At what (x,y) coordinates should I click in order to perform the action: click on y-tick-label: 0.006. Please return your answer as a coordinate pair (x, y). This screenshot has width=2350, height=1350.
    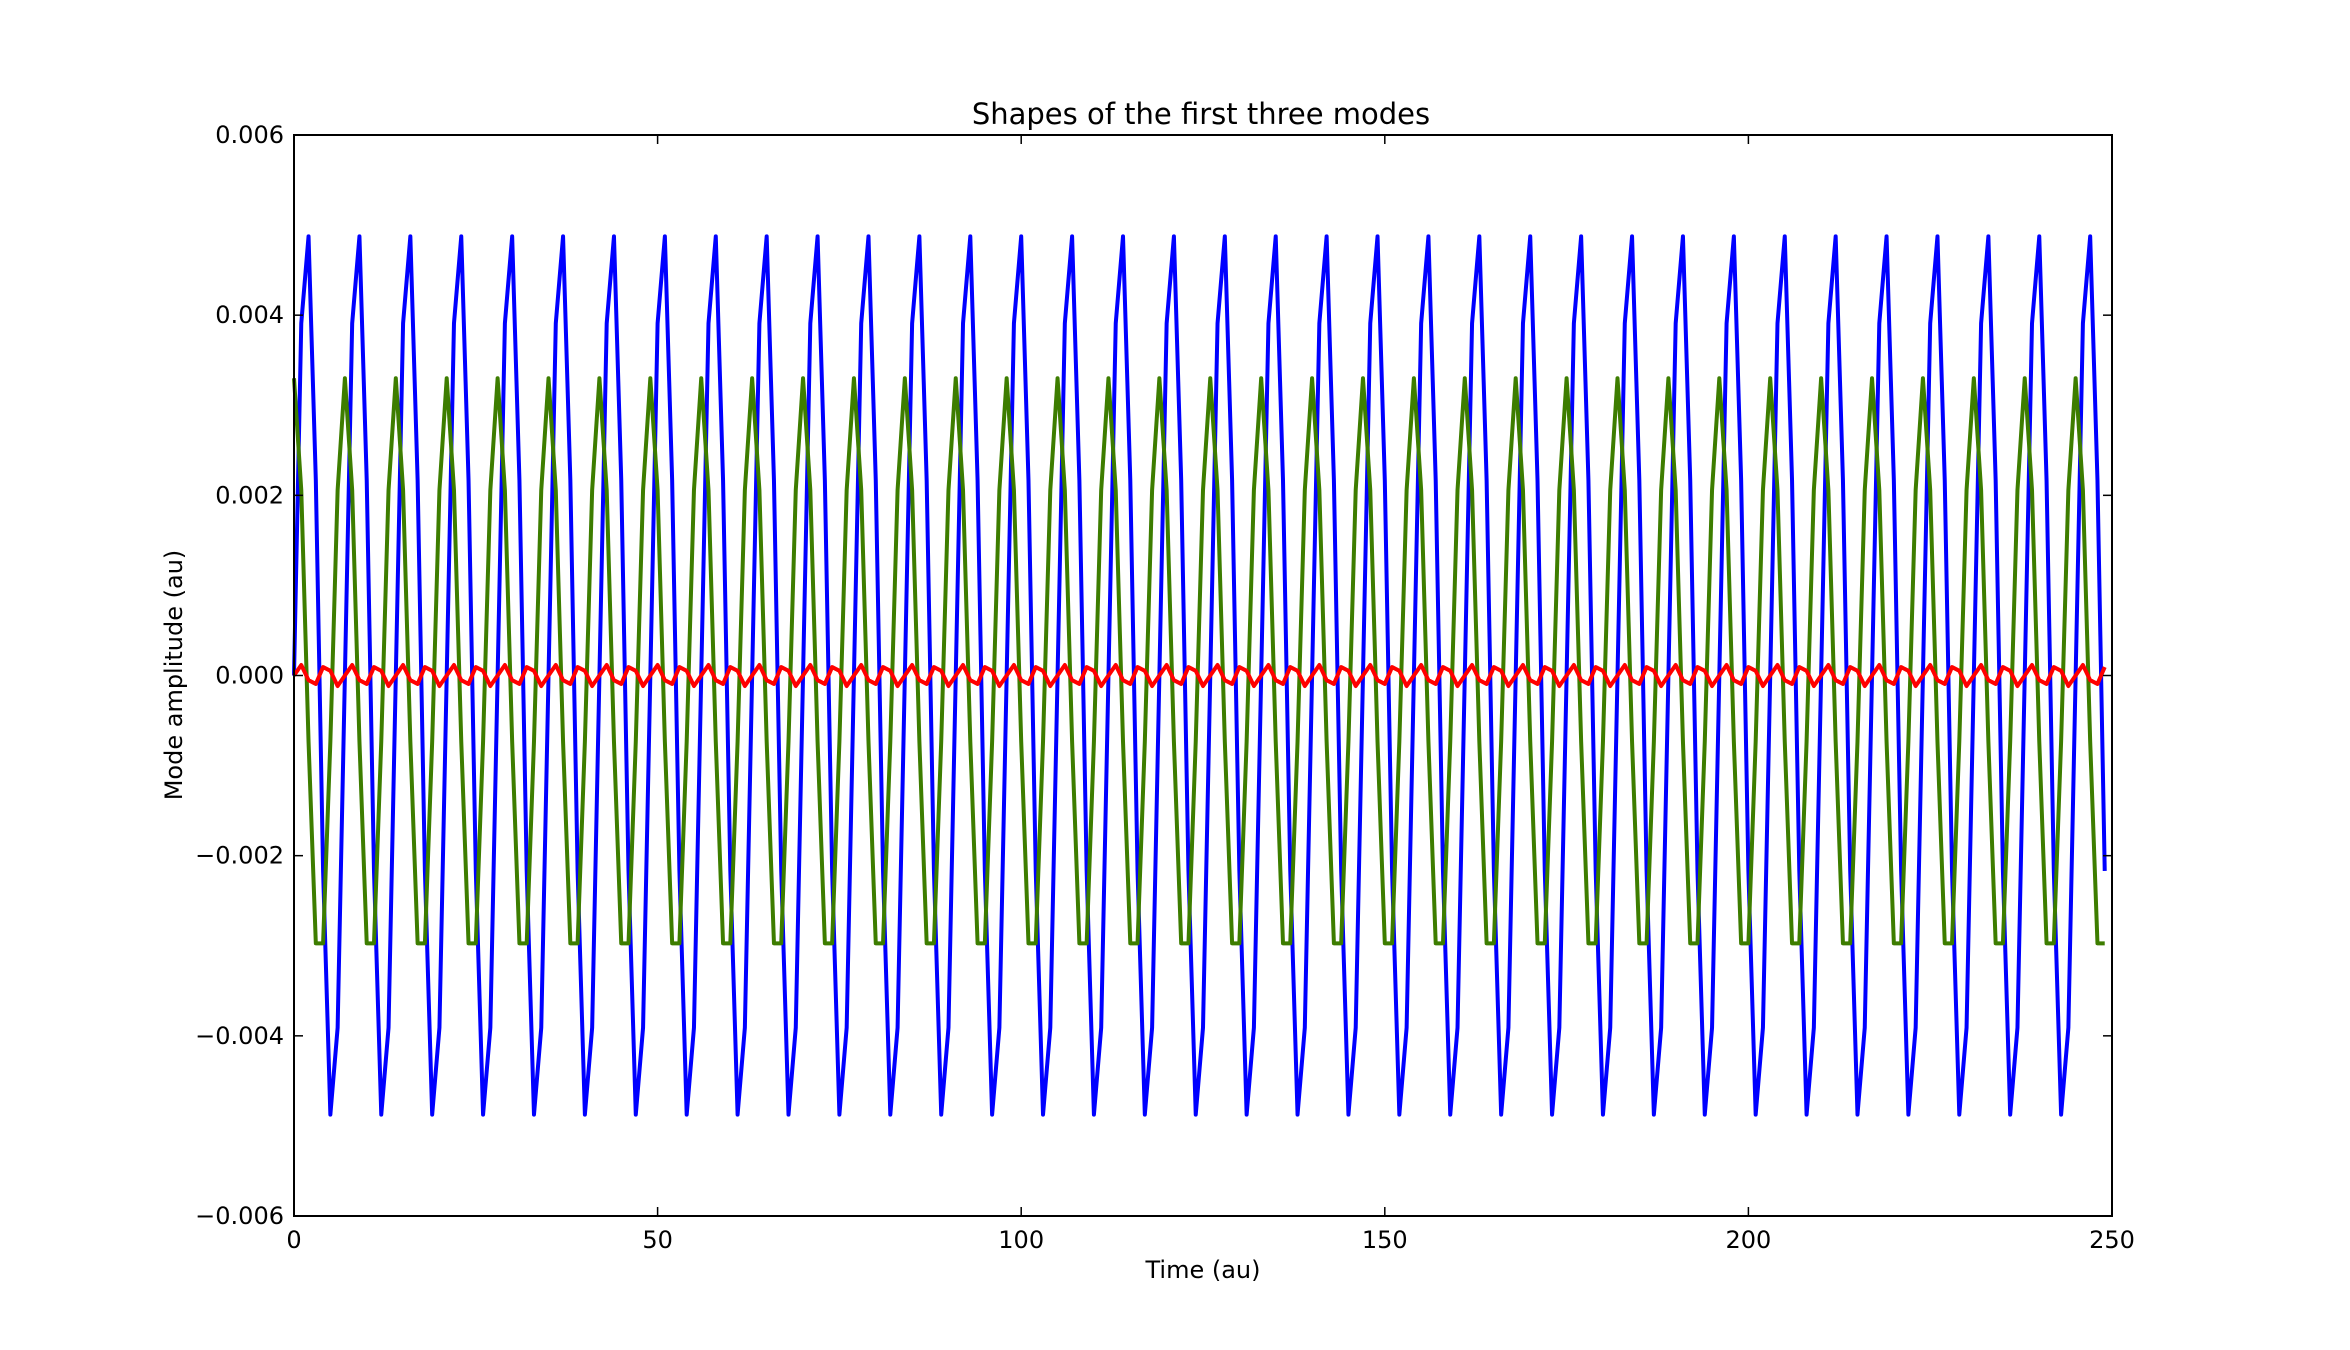
    Looking at the image, I should click on (249, 135).